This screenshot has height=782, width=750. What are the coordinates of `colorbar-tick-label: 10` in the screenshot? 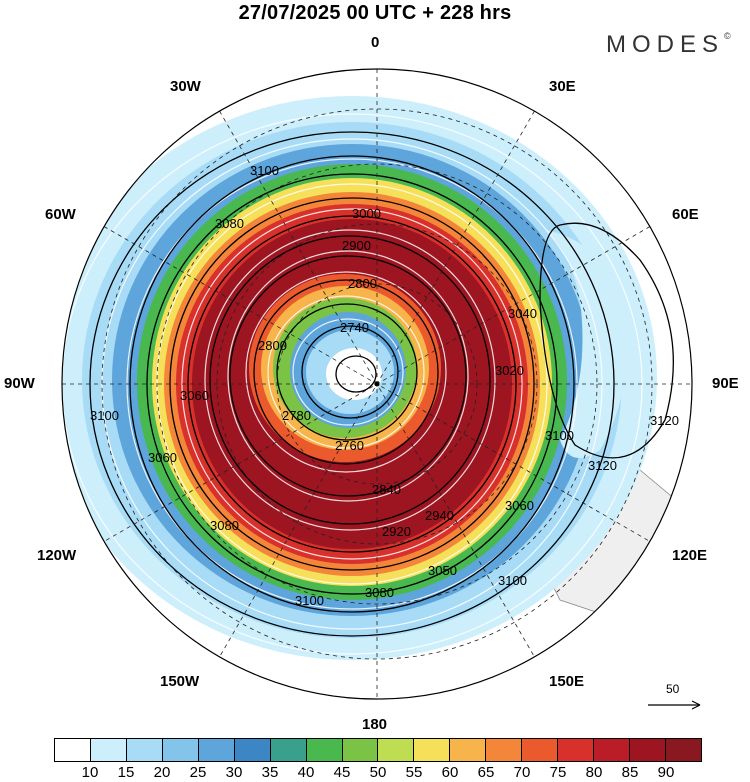 It's located at (90, 772).